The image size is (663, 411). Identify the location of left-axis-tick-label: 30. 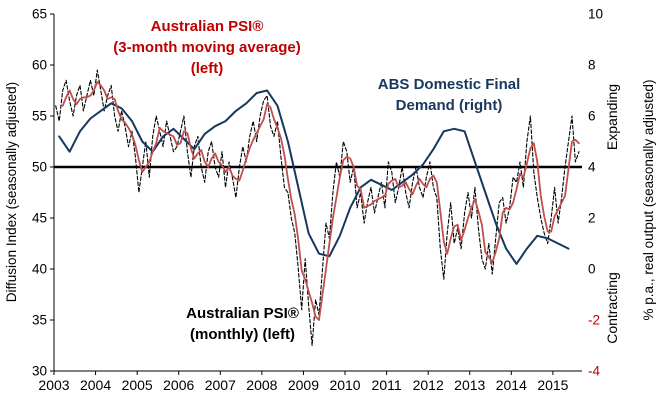
(39, 371).